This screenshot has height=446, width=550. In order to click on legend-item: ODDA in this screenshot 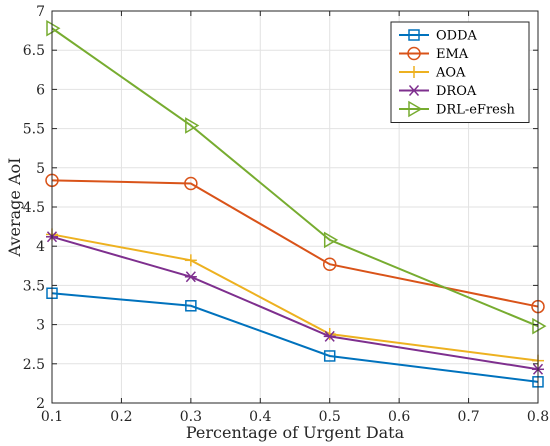, I will do `click(438, 36)`.